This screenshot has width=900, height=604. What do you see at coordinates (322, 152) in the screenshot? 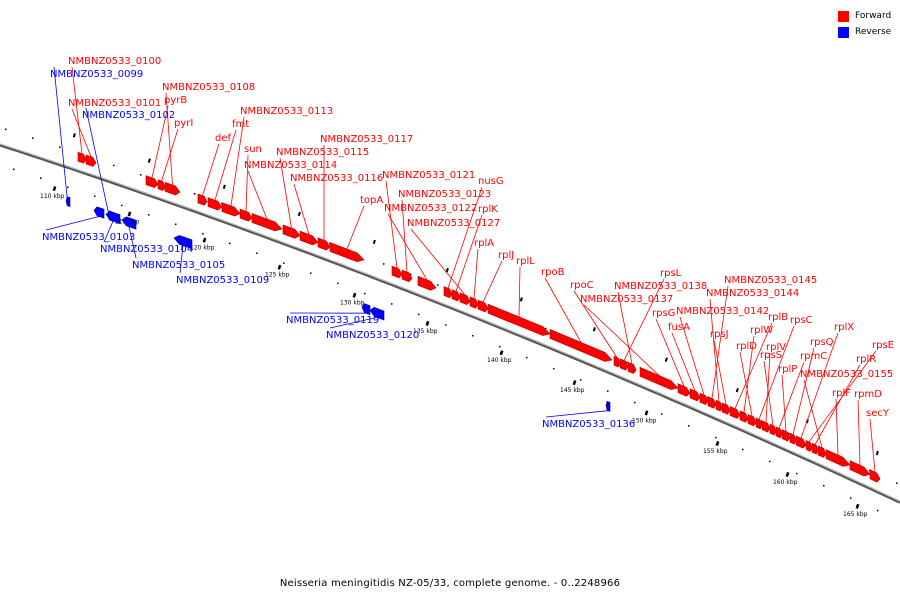
I see `gene-label-nmbnz0533-0115: NMBNZ0533_0115` at bounding box center [322, 152].